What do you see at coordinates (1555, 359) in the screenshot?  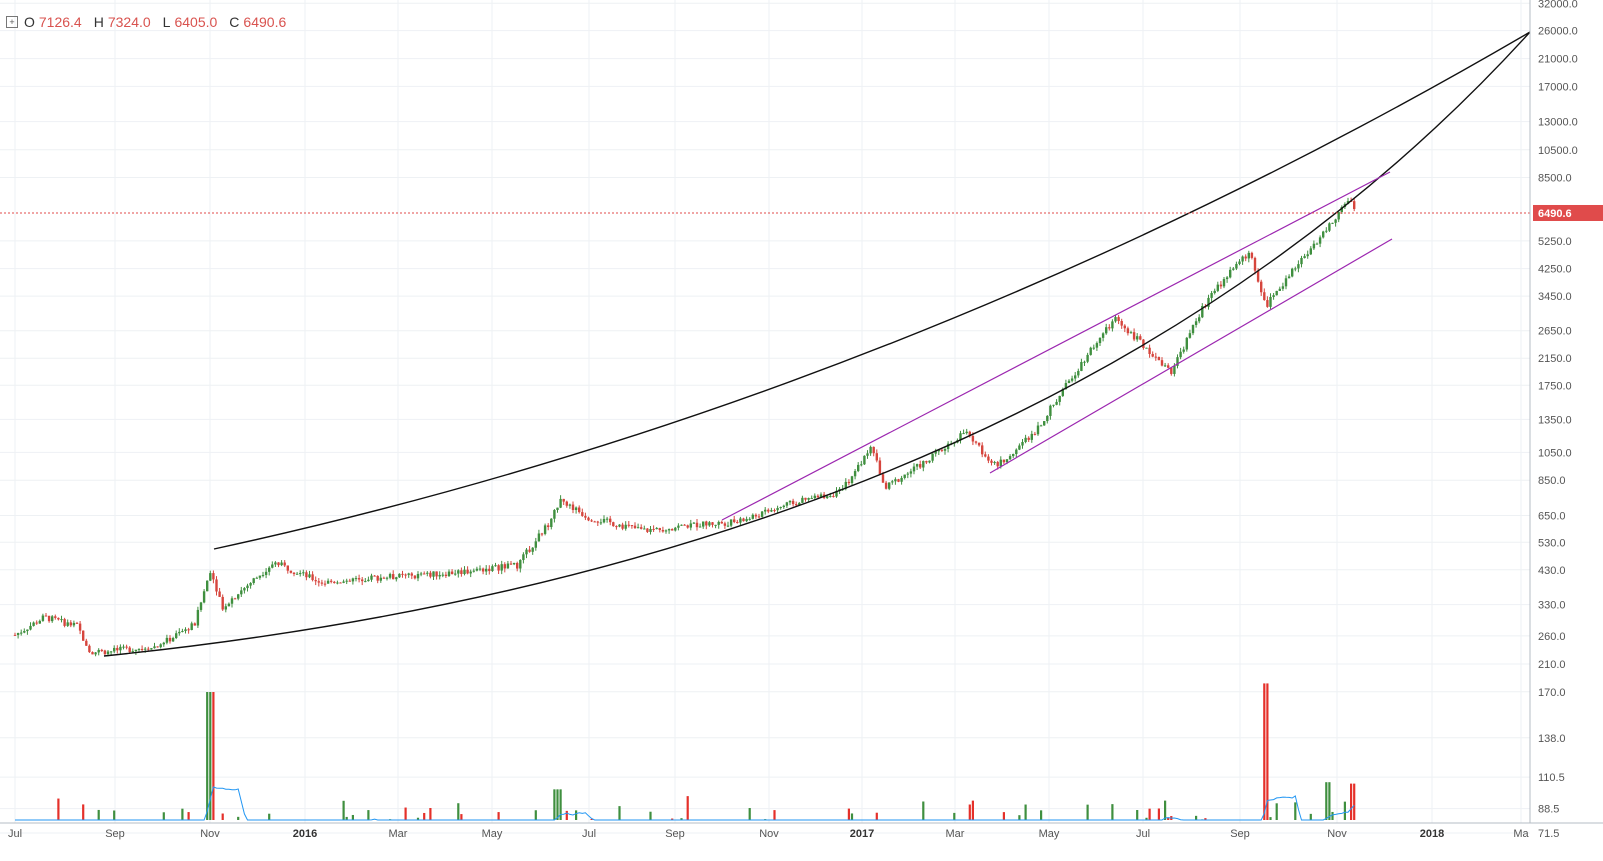 I see `y-tick-label: 2150.0` at bounding box center [1555, 359].